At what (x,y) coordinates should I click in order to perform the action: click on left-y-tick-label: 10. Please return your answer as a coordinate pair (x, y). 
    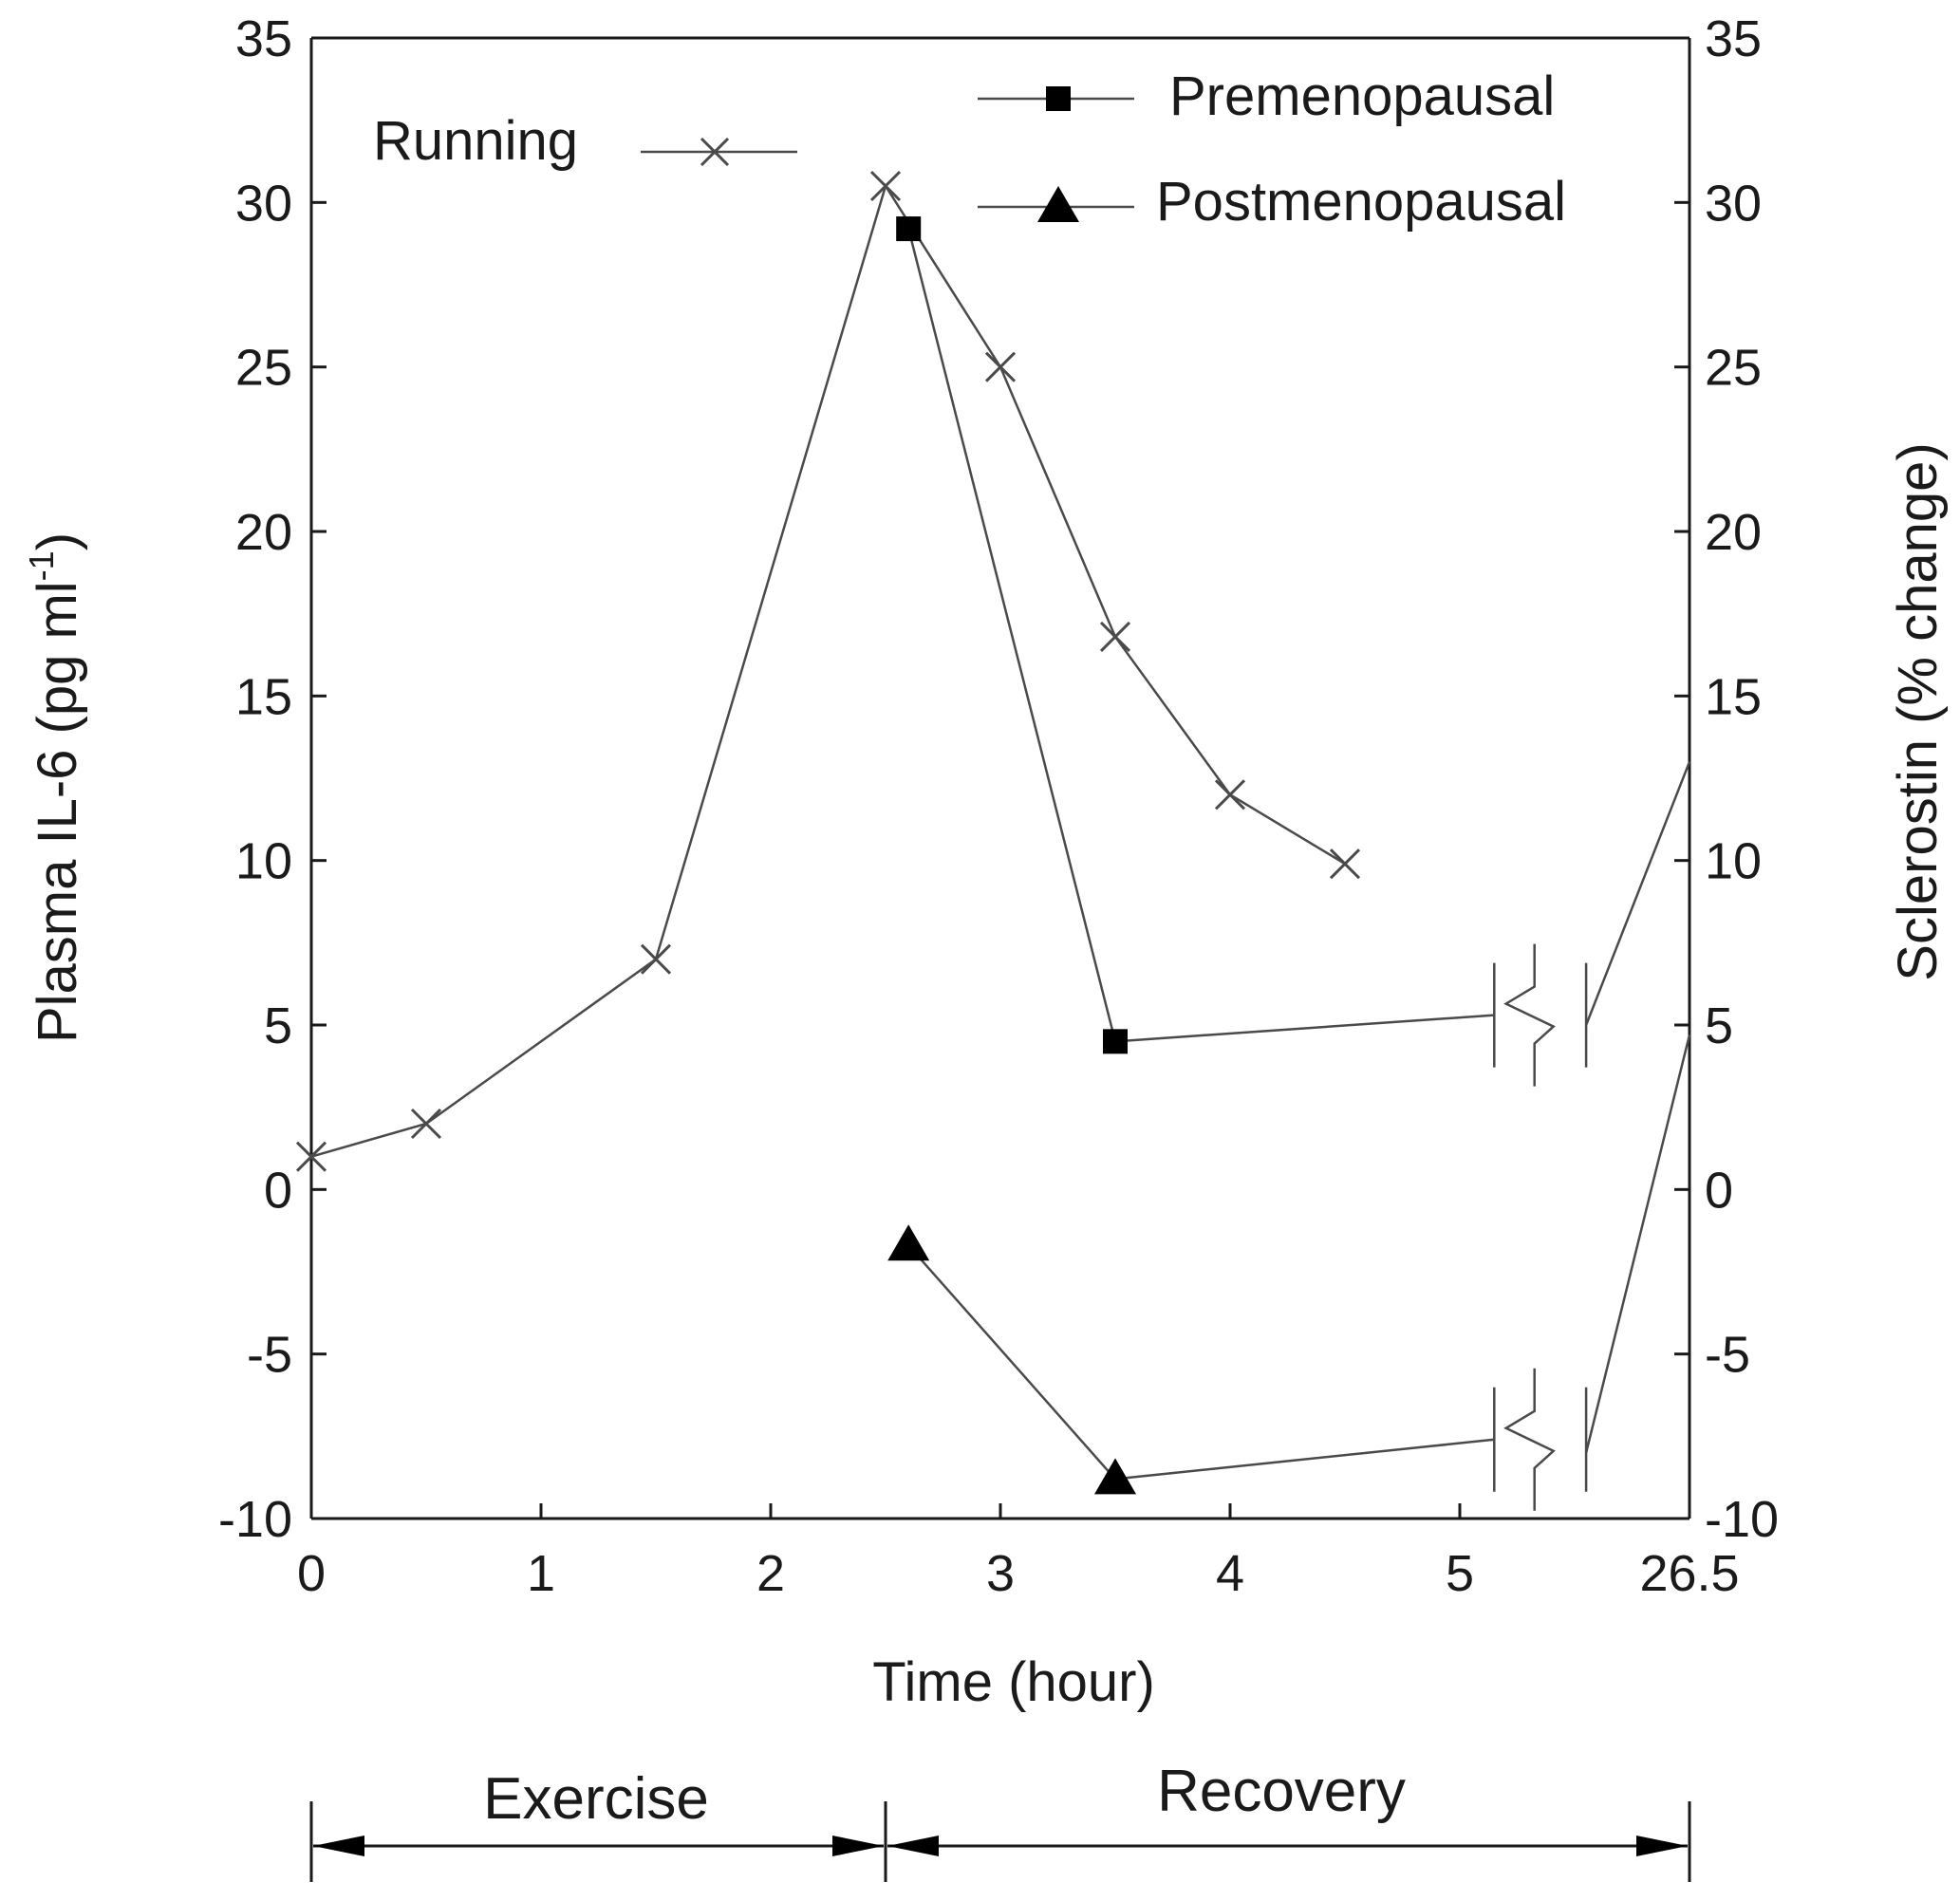
    Looking at the image, I should click on (263, 861).